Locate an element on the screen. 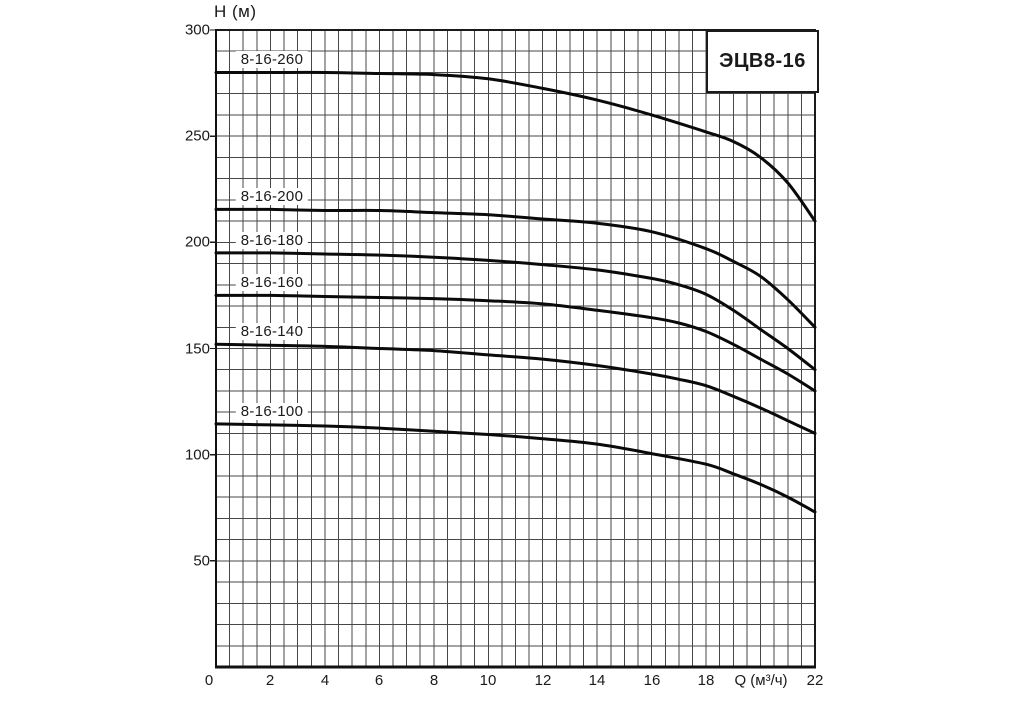  y-tick-label-150: 150 is located at coordinates (197, 349).